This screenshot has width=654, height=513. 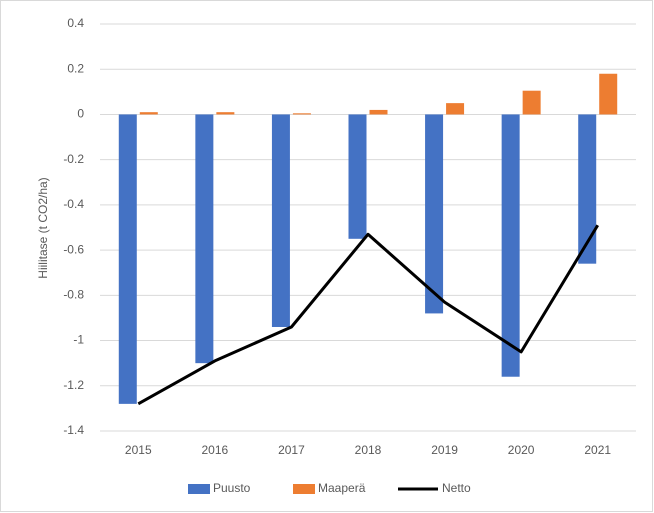 What do you see at coordinates (75, 68) in the screenshot?
I see `y-tick-label: 0.2` at bounding box center [75, 68].